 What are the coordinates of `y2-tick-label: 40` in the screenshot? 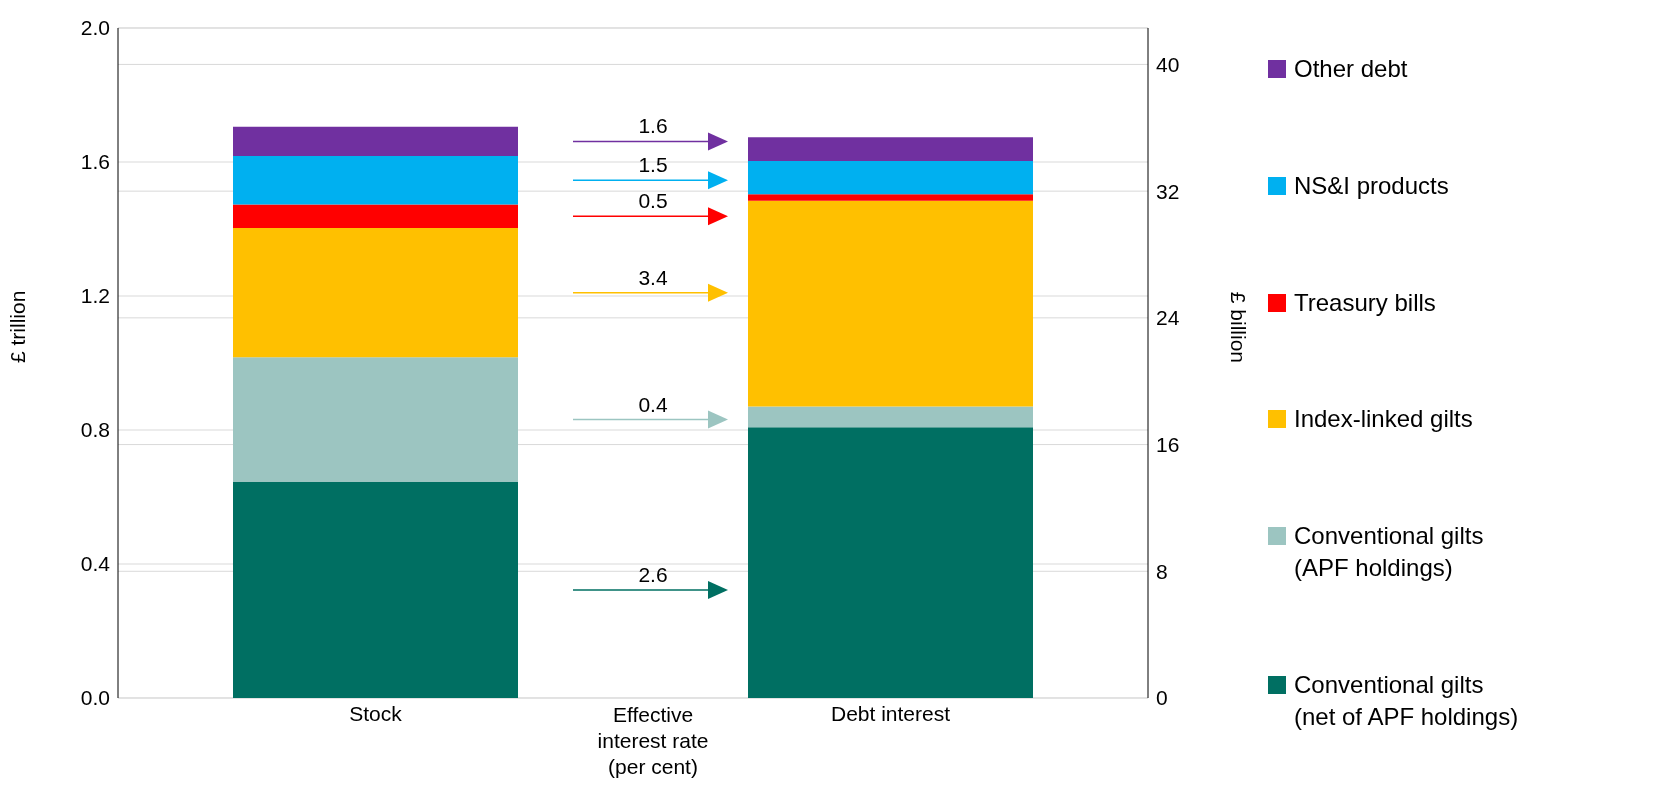 It's located at (1168, 64).